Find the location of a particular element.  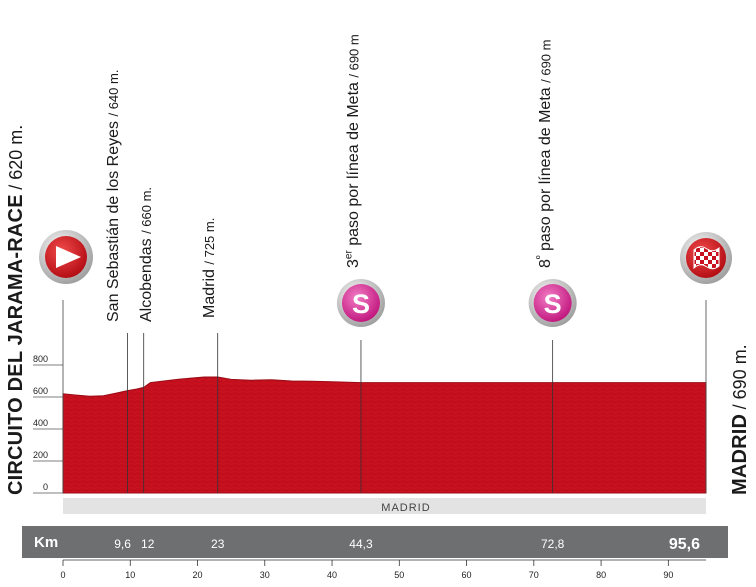

madrid-band is located at coordinates (384, 506).